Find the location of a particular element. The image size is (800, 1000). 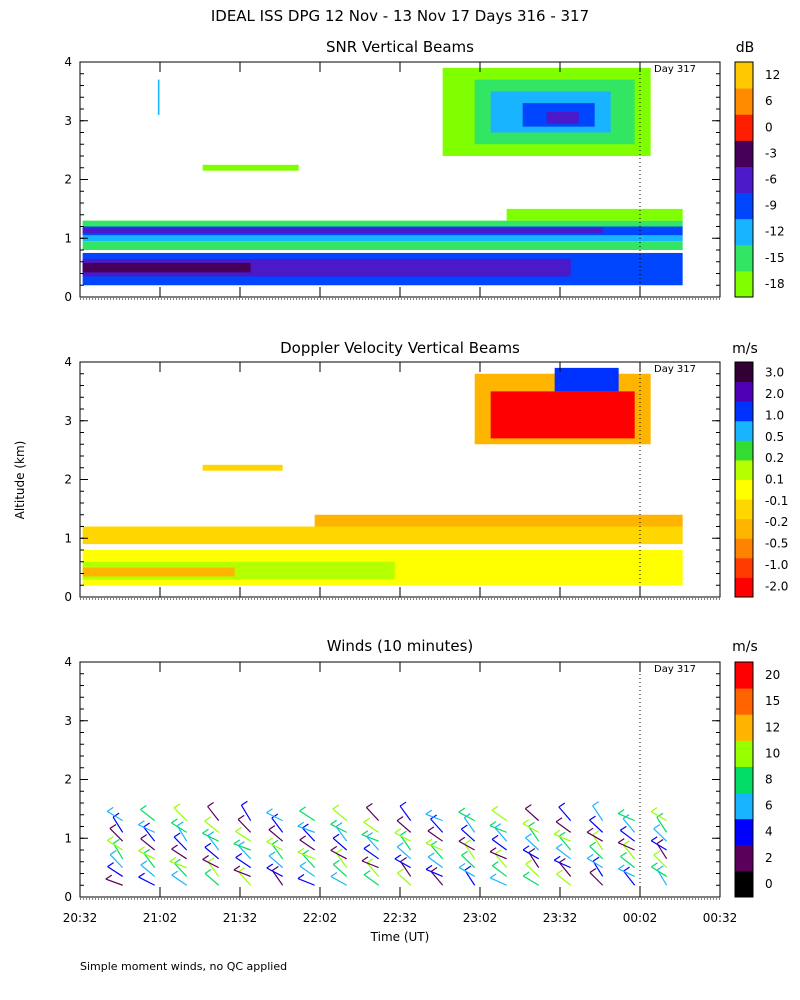

colorbar-tick-label: -0.1 is located at coordinates (776, 501).